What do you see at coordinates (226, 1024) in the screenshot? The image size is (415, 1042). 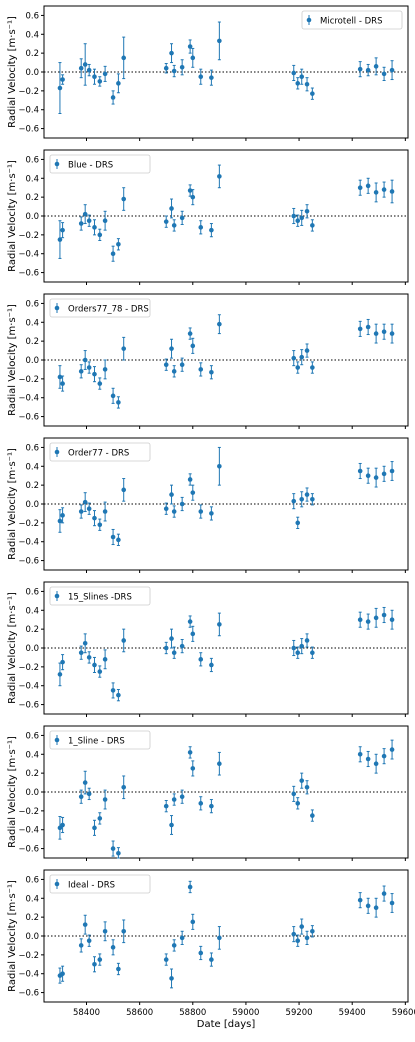 I see `x-axis-label: Date [days]` at bounding box center [226, 1024].